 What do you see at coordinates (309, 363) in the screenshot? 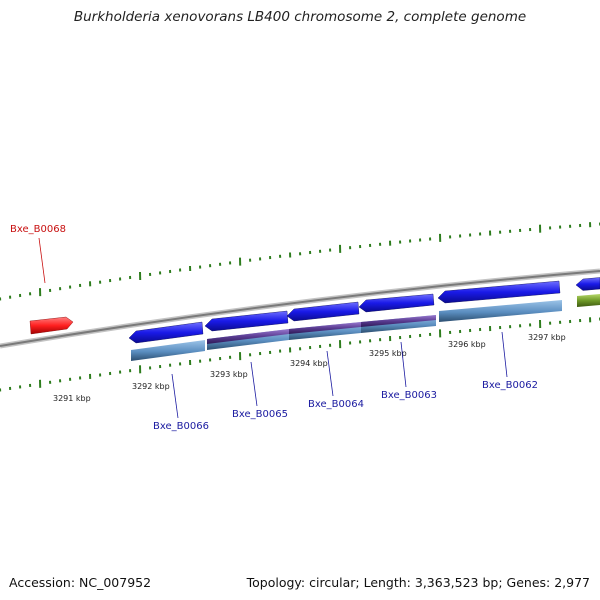
I see `kbp-label-3294: 3294 kbp` at bounding box center [309, 363].